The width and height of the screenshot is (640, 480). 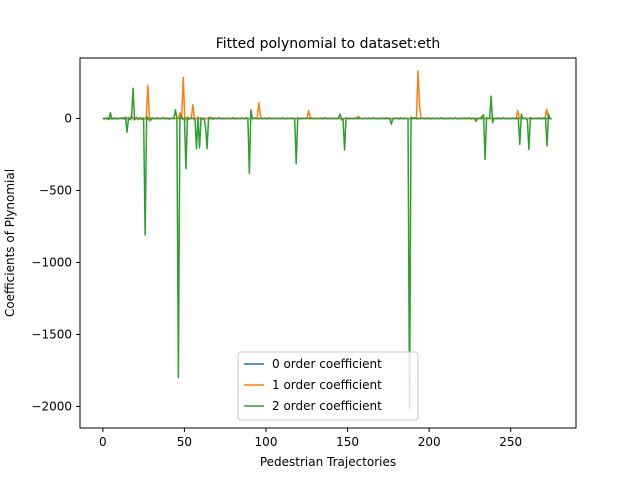 What do you see at coordinates (429, 442) in the screenshot?
I see `x-tick-label: 200` at bounding box center [429, 442].